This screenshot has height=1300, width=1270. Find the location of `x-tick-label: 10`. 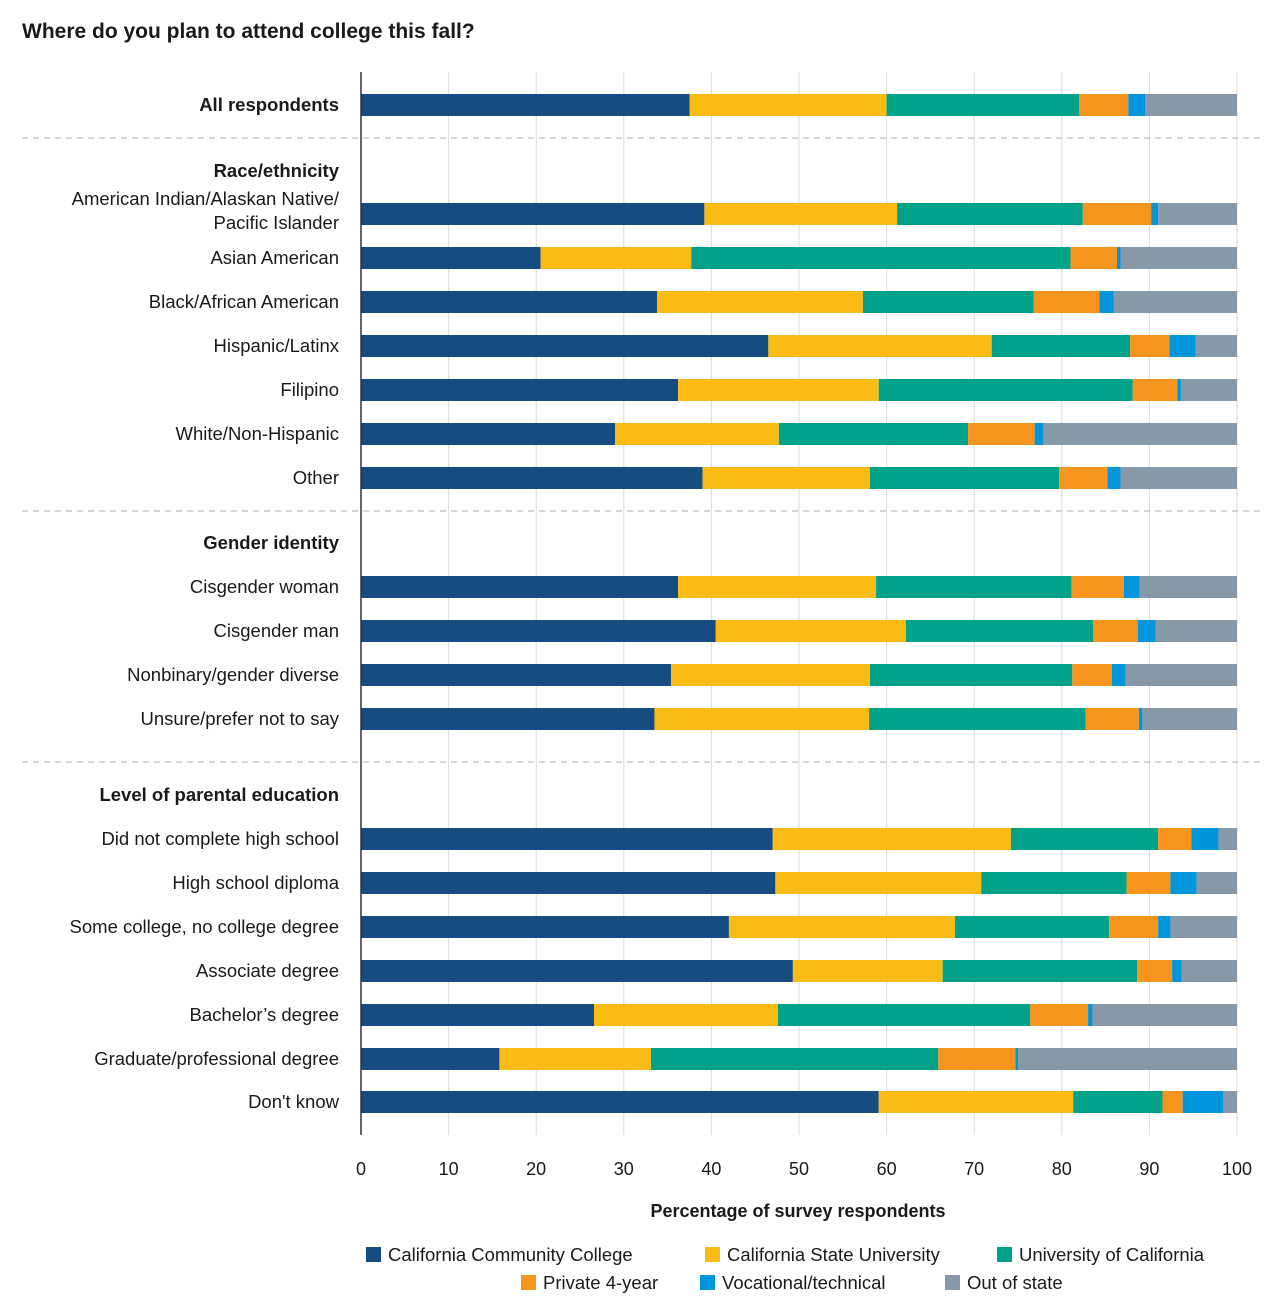

x-tick-label: 10 is located at coordinates (449, 1169).